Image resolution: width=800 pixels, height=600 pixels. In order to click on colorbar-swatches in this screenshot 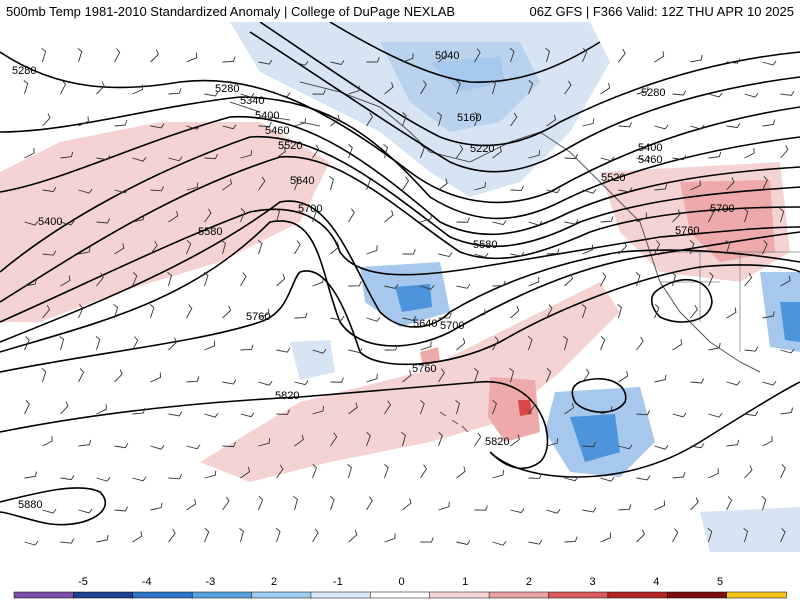, I will do `click(400, 595)`.